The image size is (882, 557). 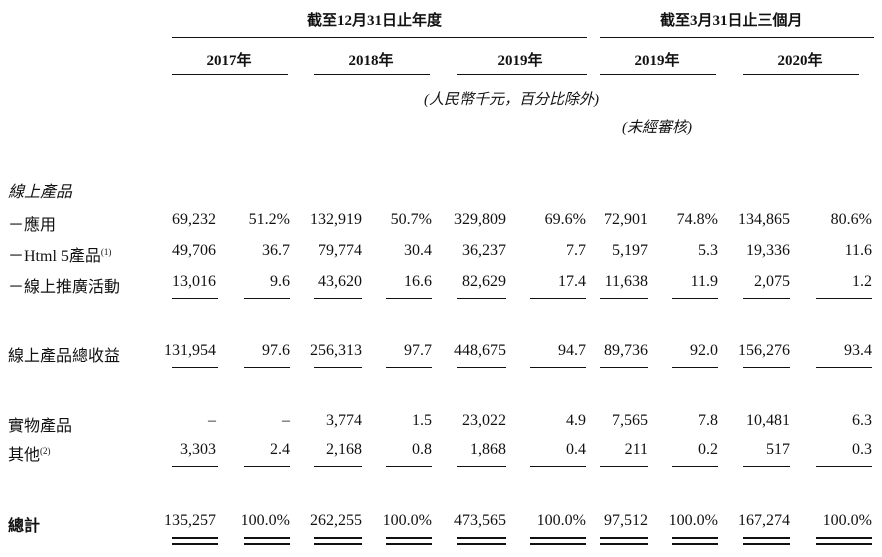 I want to click on year-rule-2019, so click(x=522, y=74).